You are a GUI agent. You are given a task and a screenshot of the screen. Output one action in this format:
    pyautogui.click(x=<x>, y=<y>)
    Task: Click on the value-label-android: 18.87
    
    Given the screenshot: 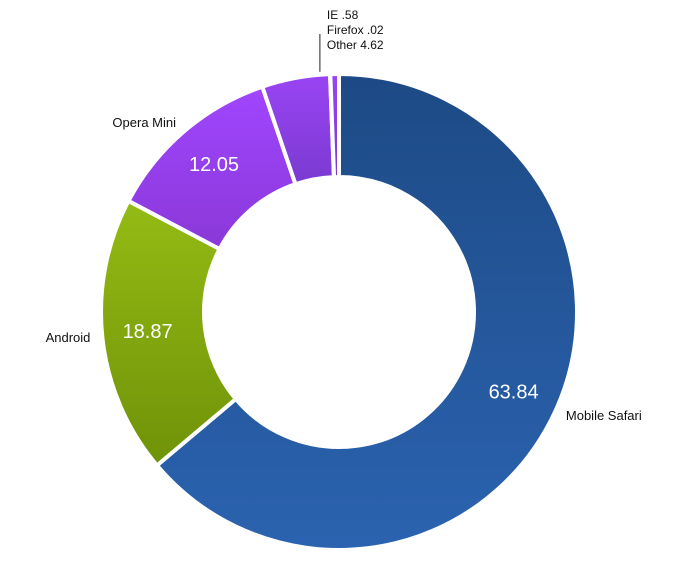 What is the action you would take?
    pyautogui.click(x=148, y=332)
    